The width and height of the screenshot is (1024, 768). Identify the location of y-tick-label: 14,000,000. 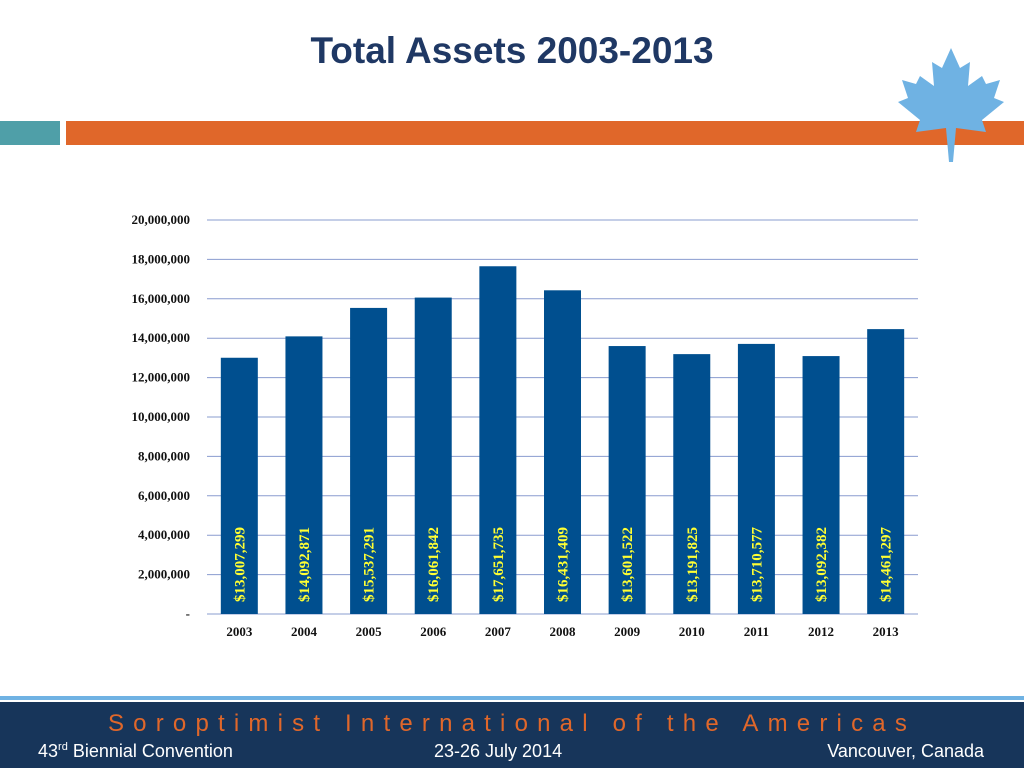
(161, 337).